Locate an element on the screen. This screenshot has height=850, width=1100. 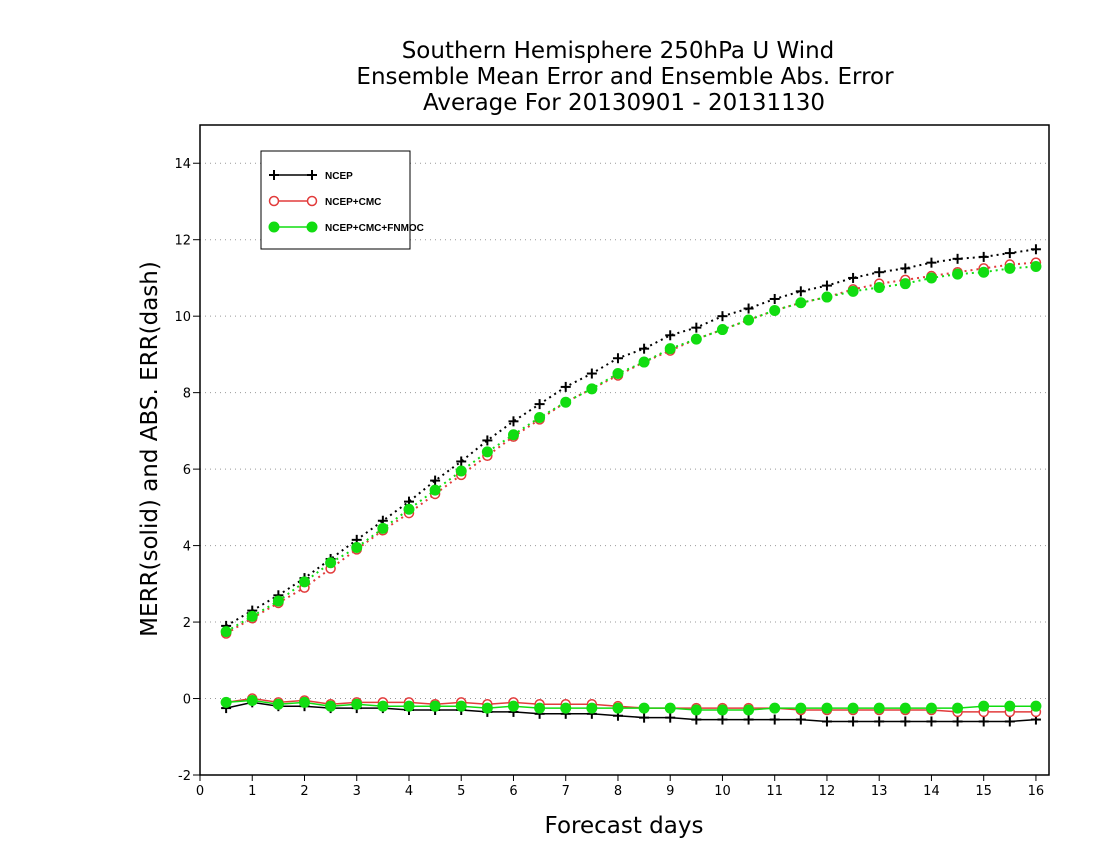
legend-item-0: NCEP is located at coordinates (311, 176).